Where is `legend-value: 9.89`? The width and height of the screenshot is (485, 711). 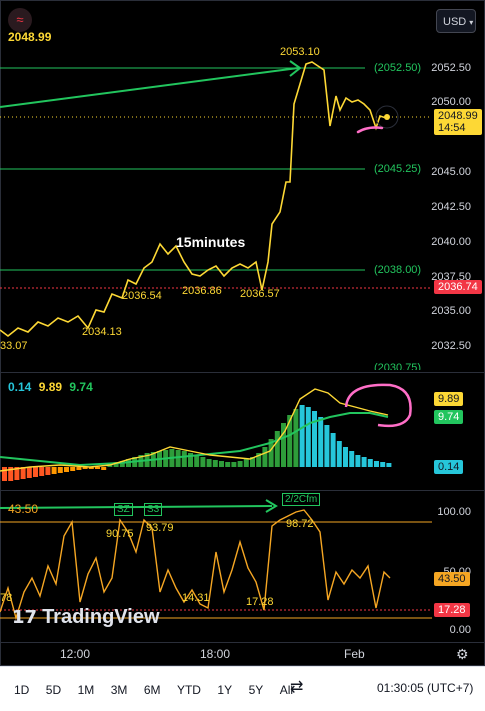
legend-value: 9.89 is located at coordinates (50, 387).